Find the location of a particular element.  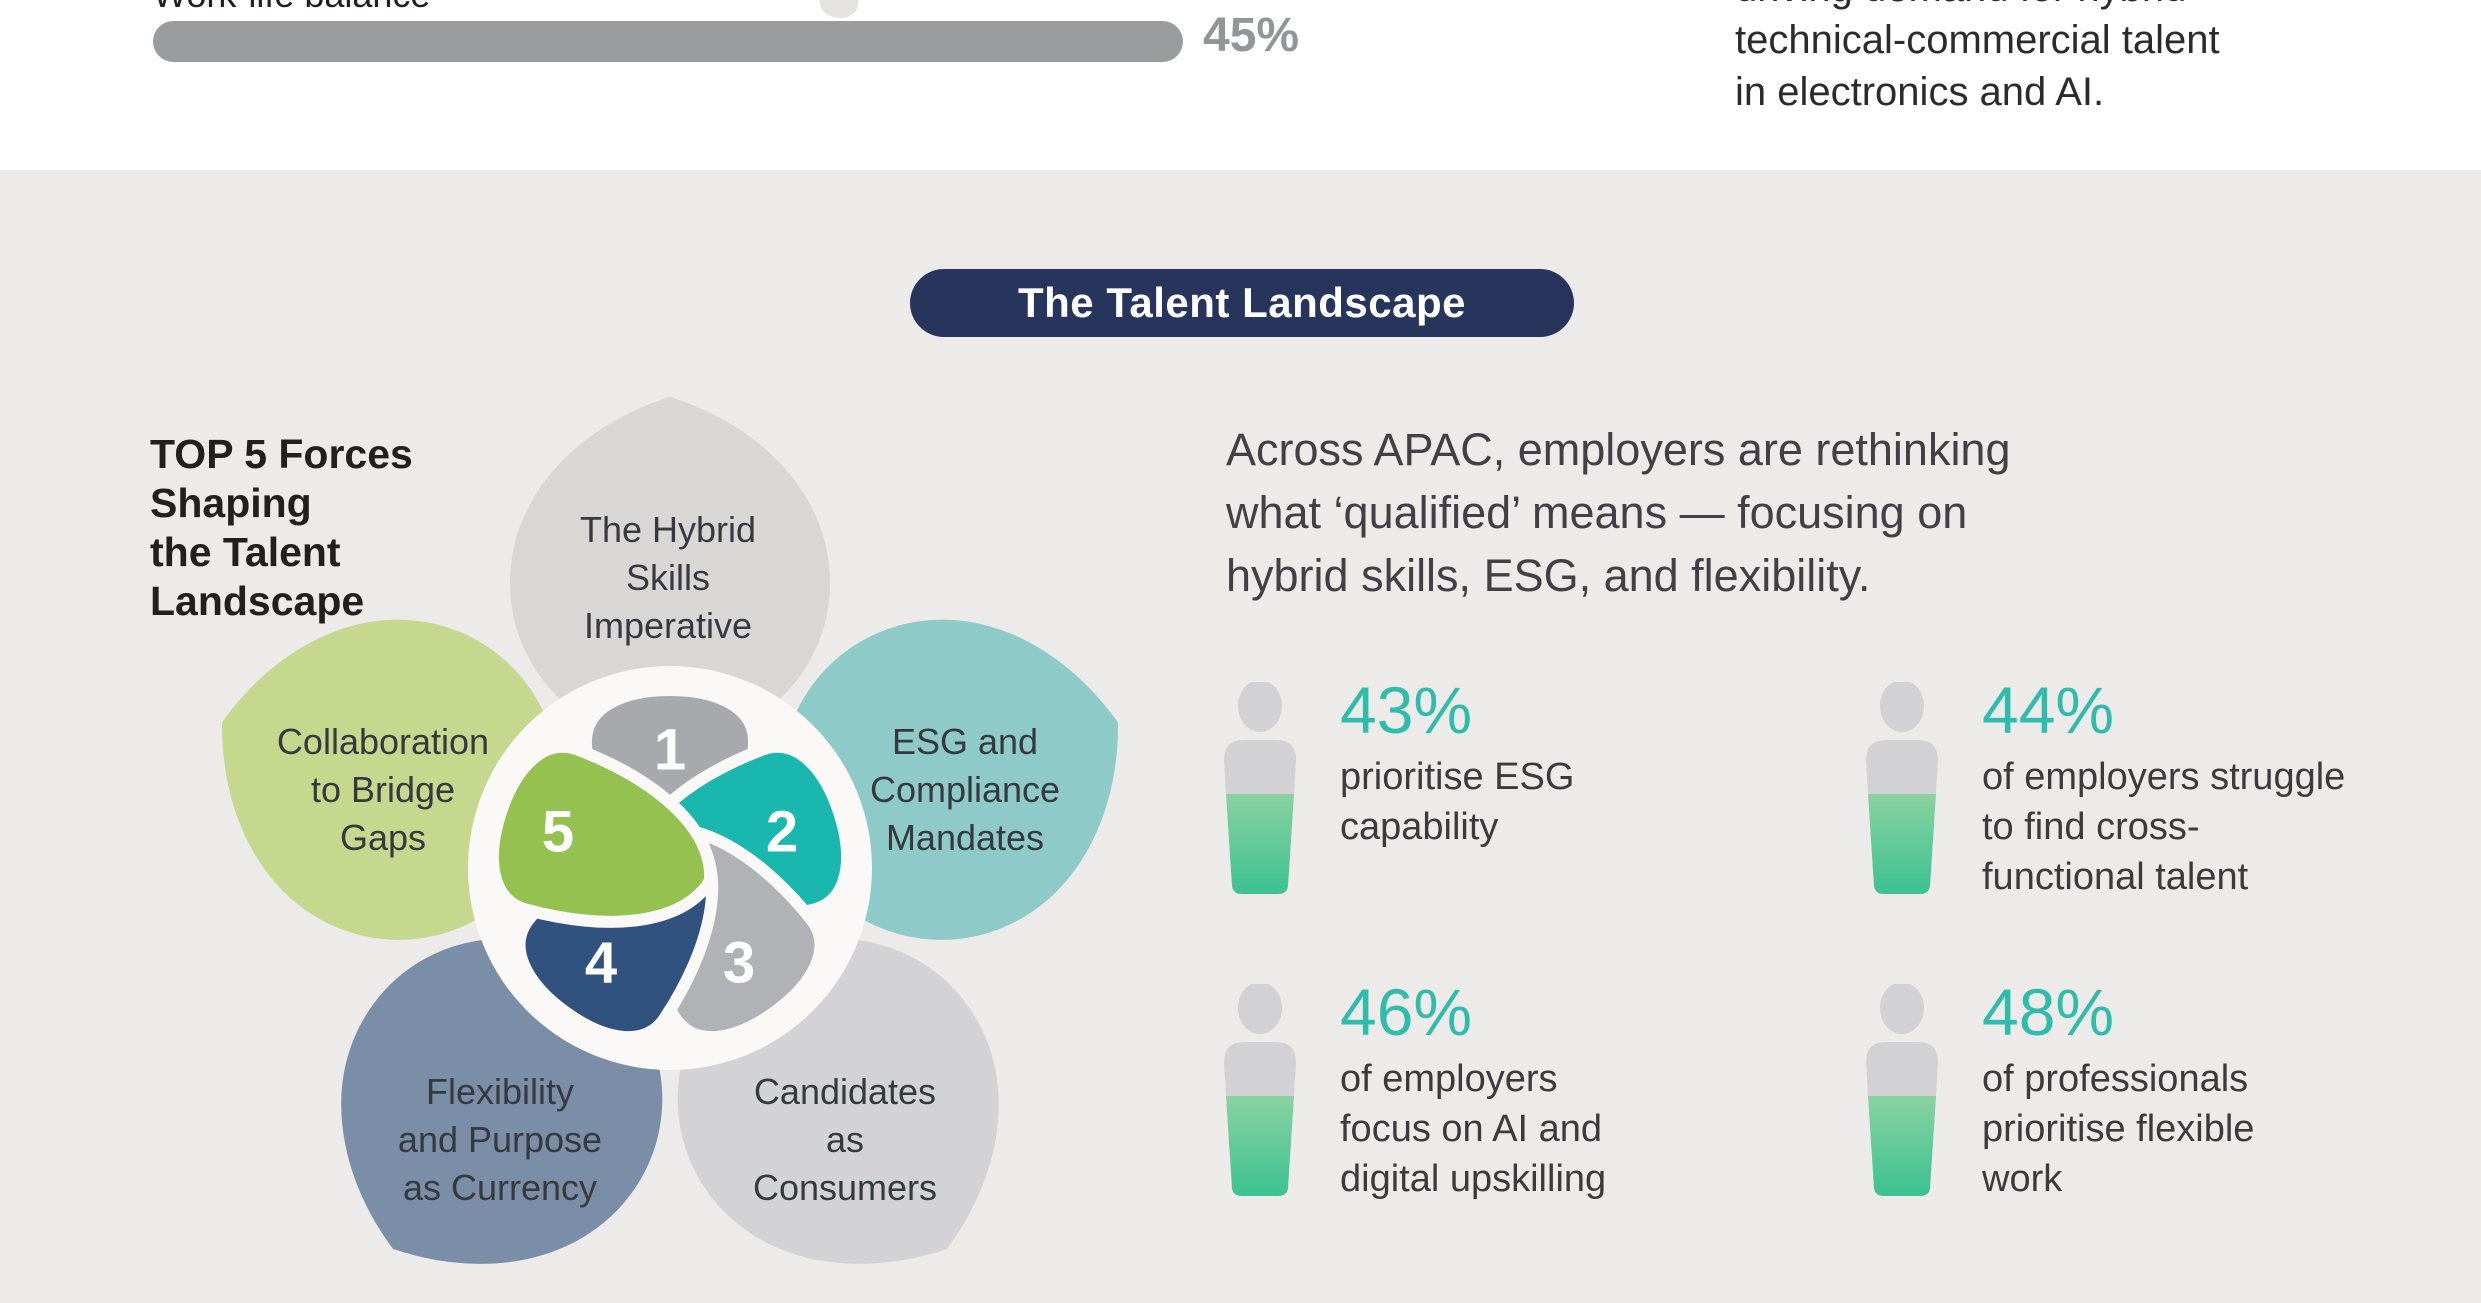

stat-value: 46% is located at coordinates (1406, 1012).